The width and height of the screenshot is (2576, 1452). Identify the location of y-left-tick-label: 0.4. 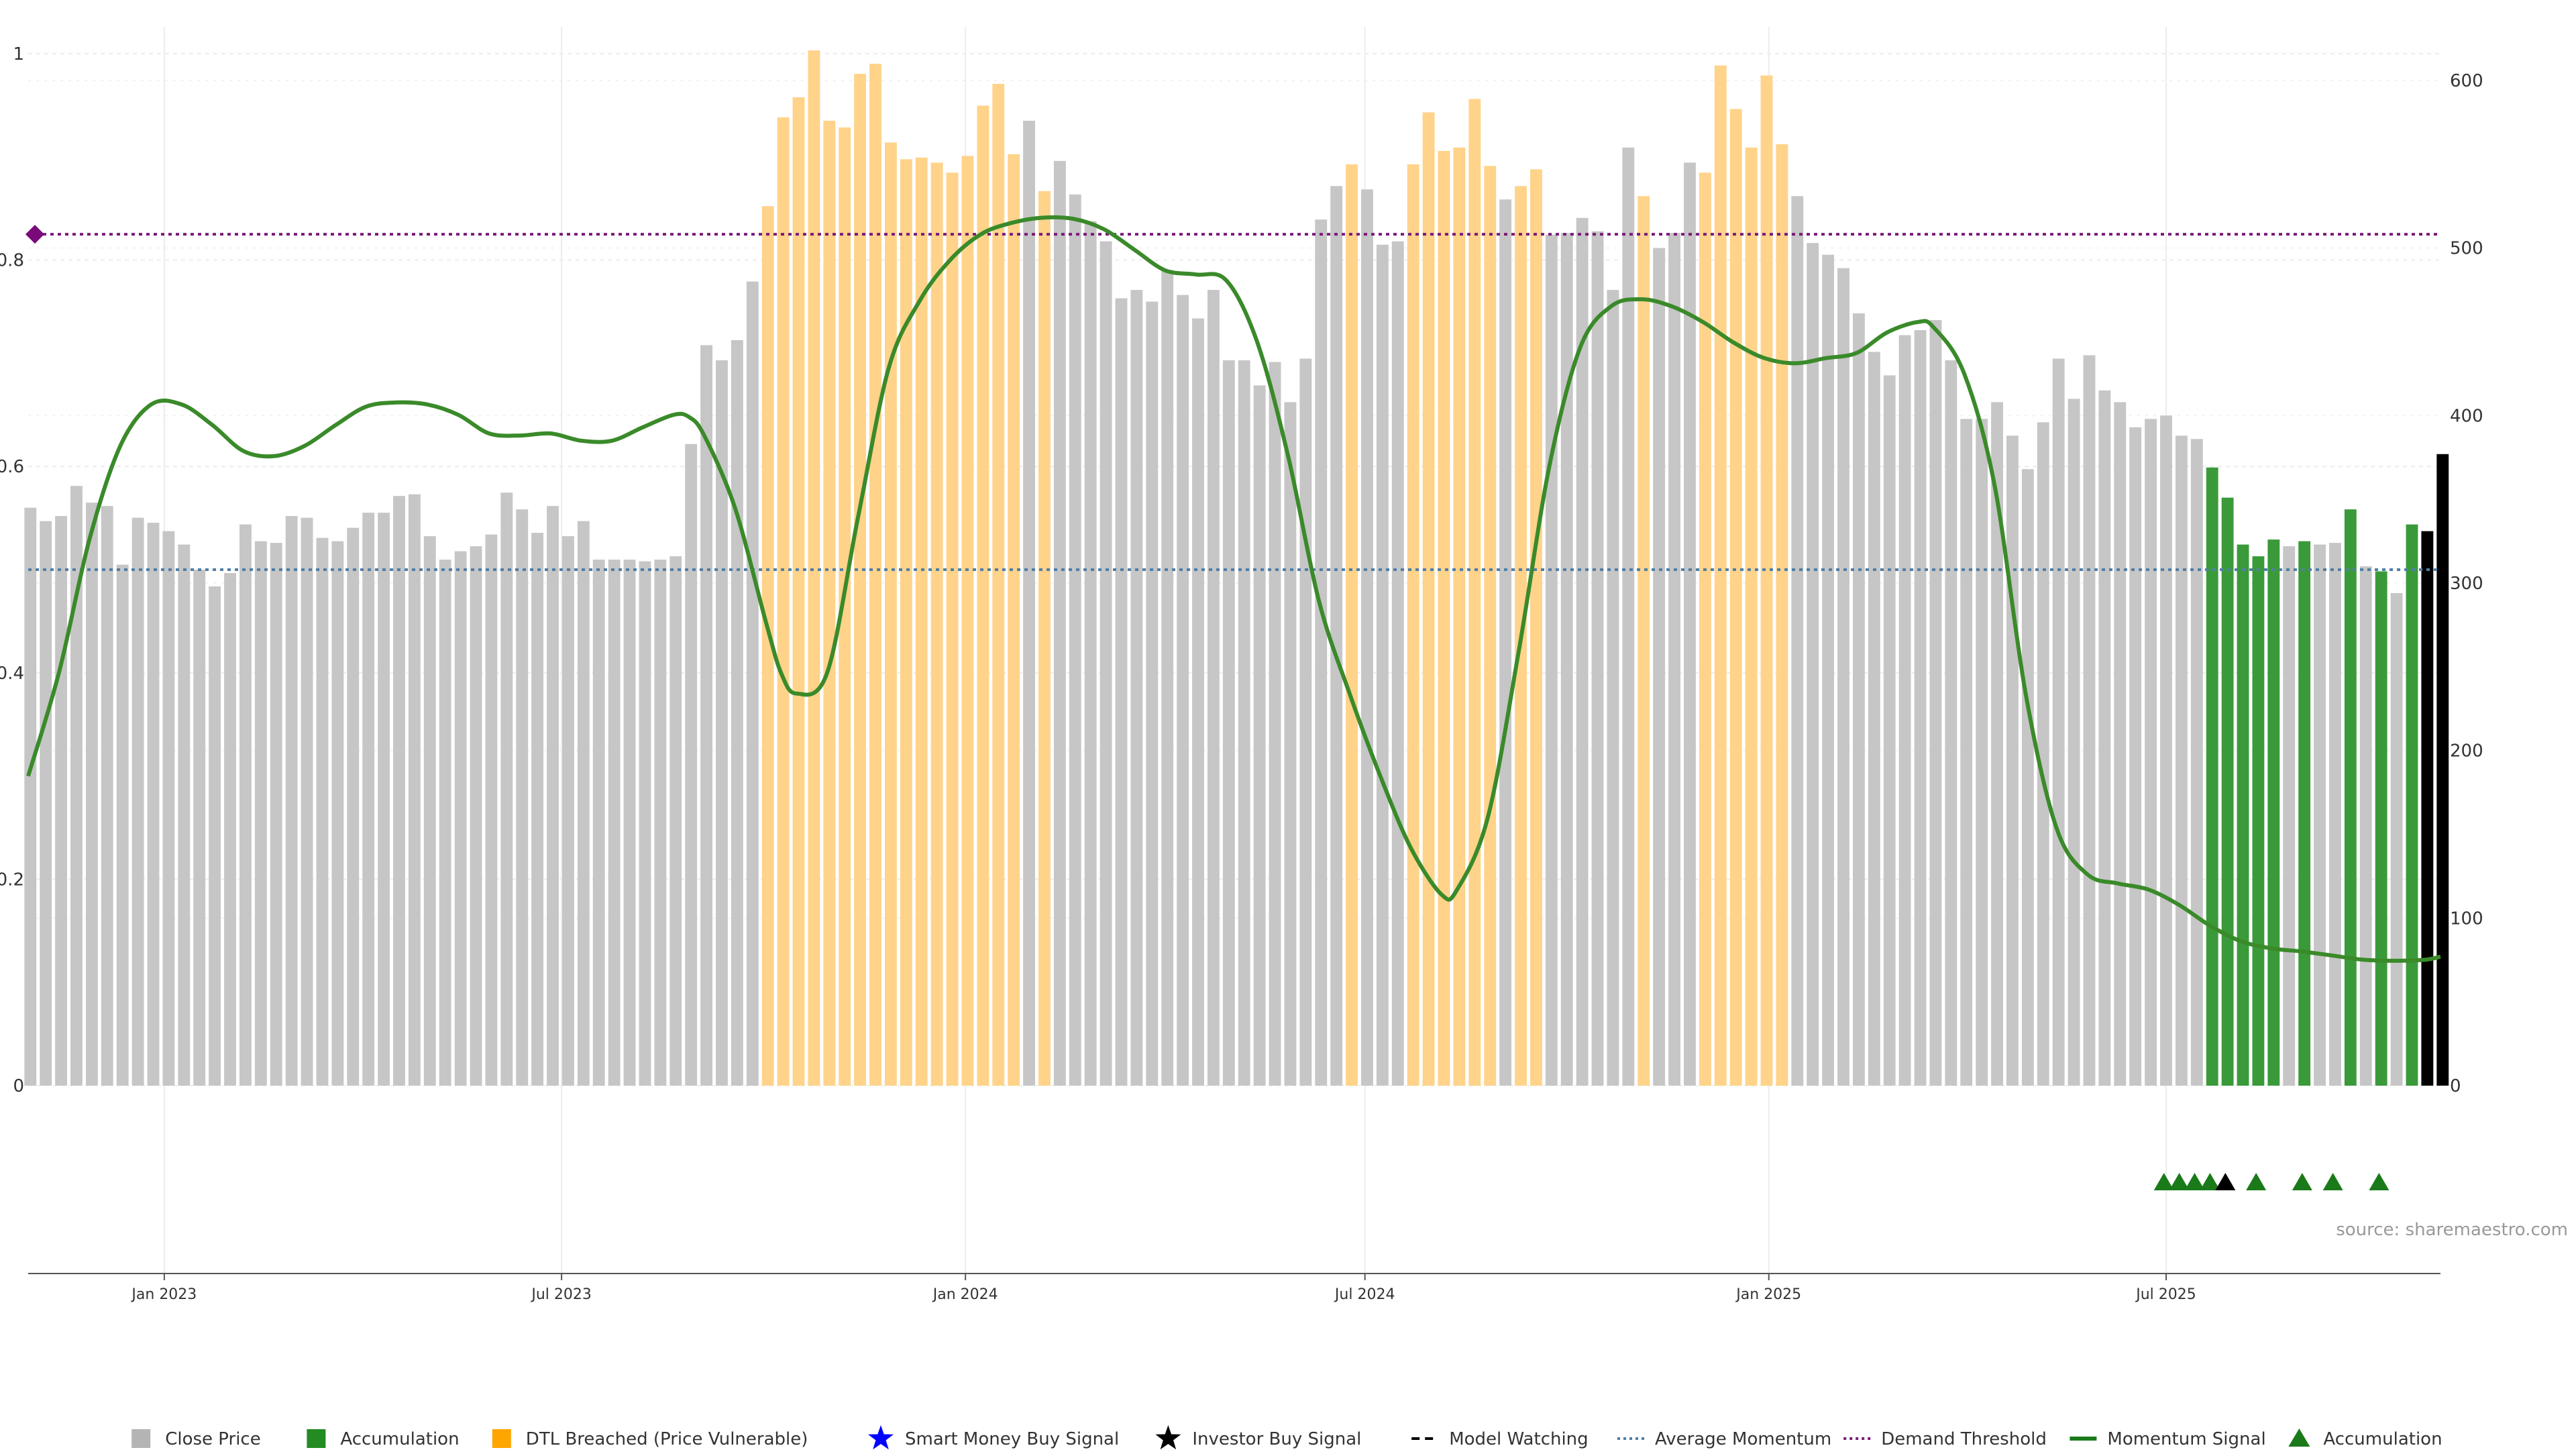
(12, 674).